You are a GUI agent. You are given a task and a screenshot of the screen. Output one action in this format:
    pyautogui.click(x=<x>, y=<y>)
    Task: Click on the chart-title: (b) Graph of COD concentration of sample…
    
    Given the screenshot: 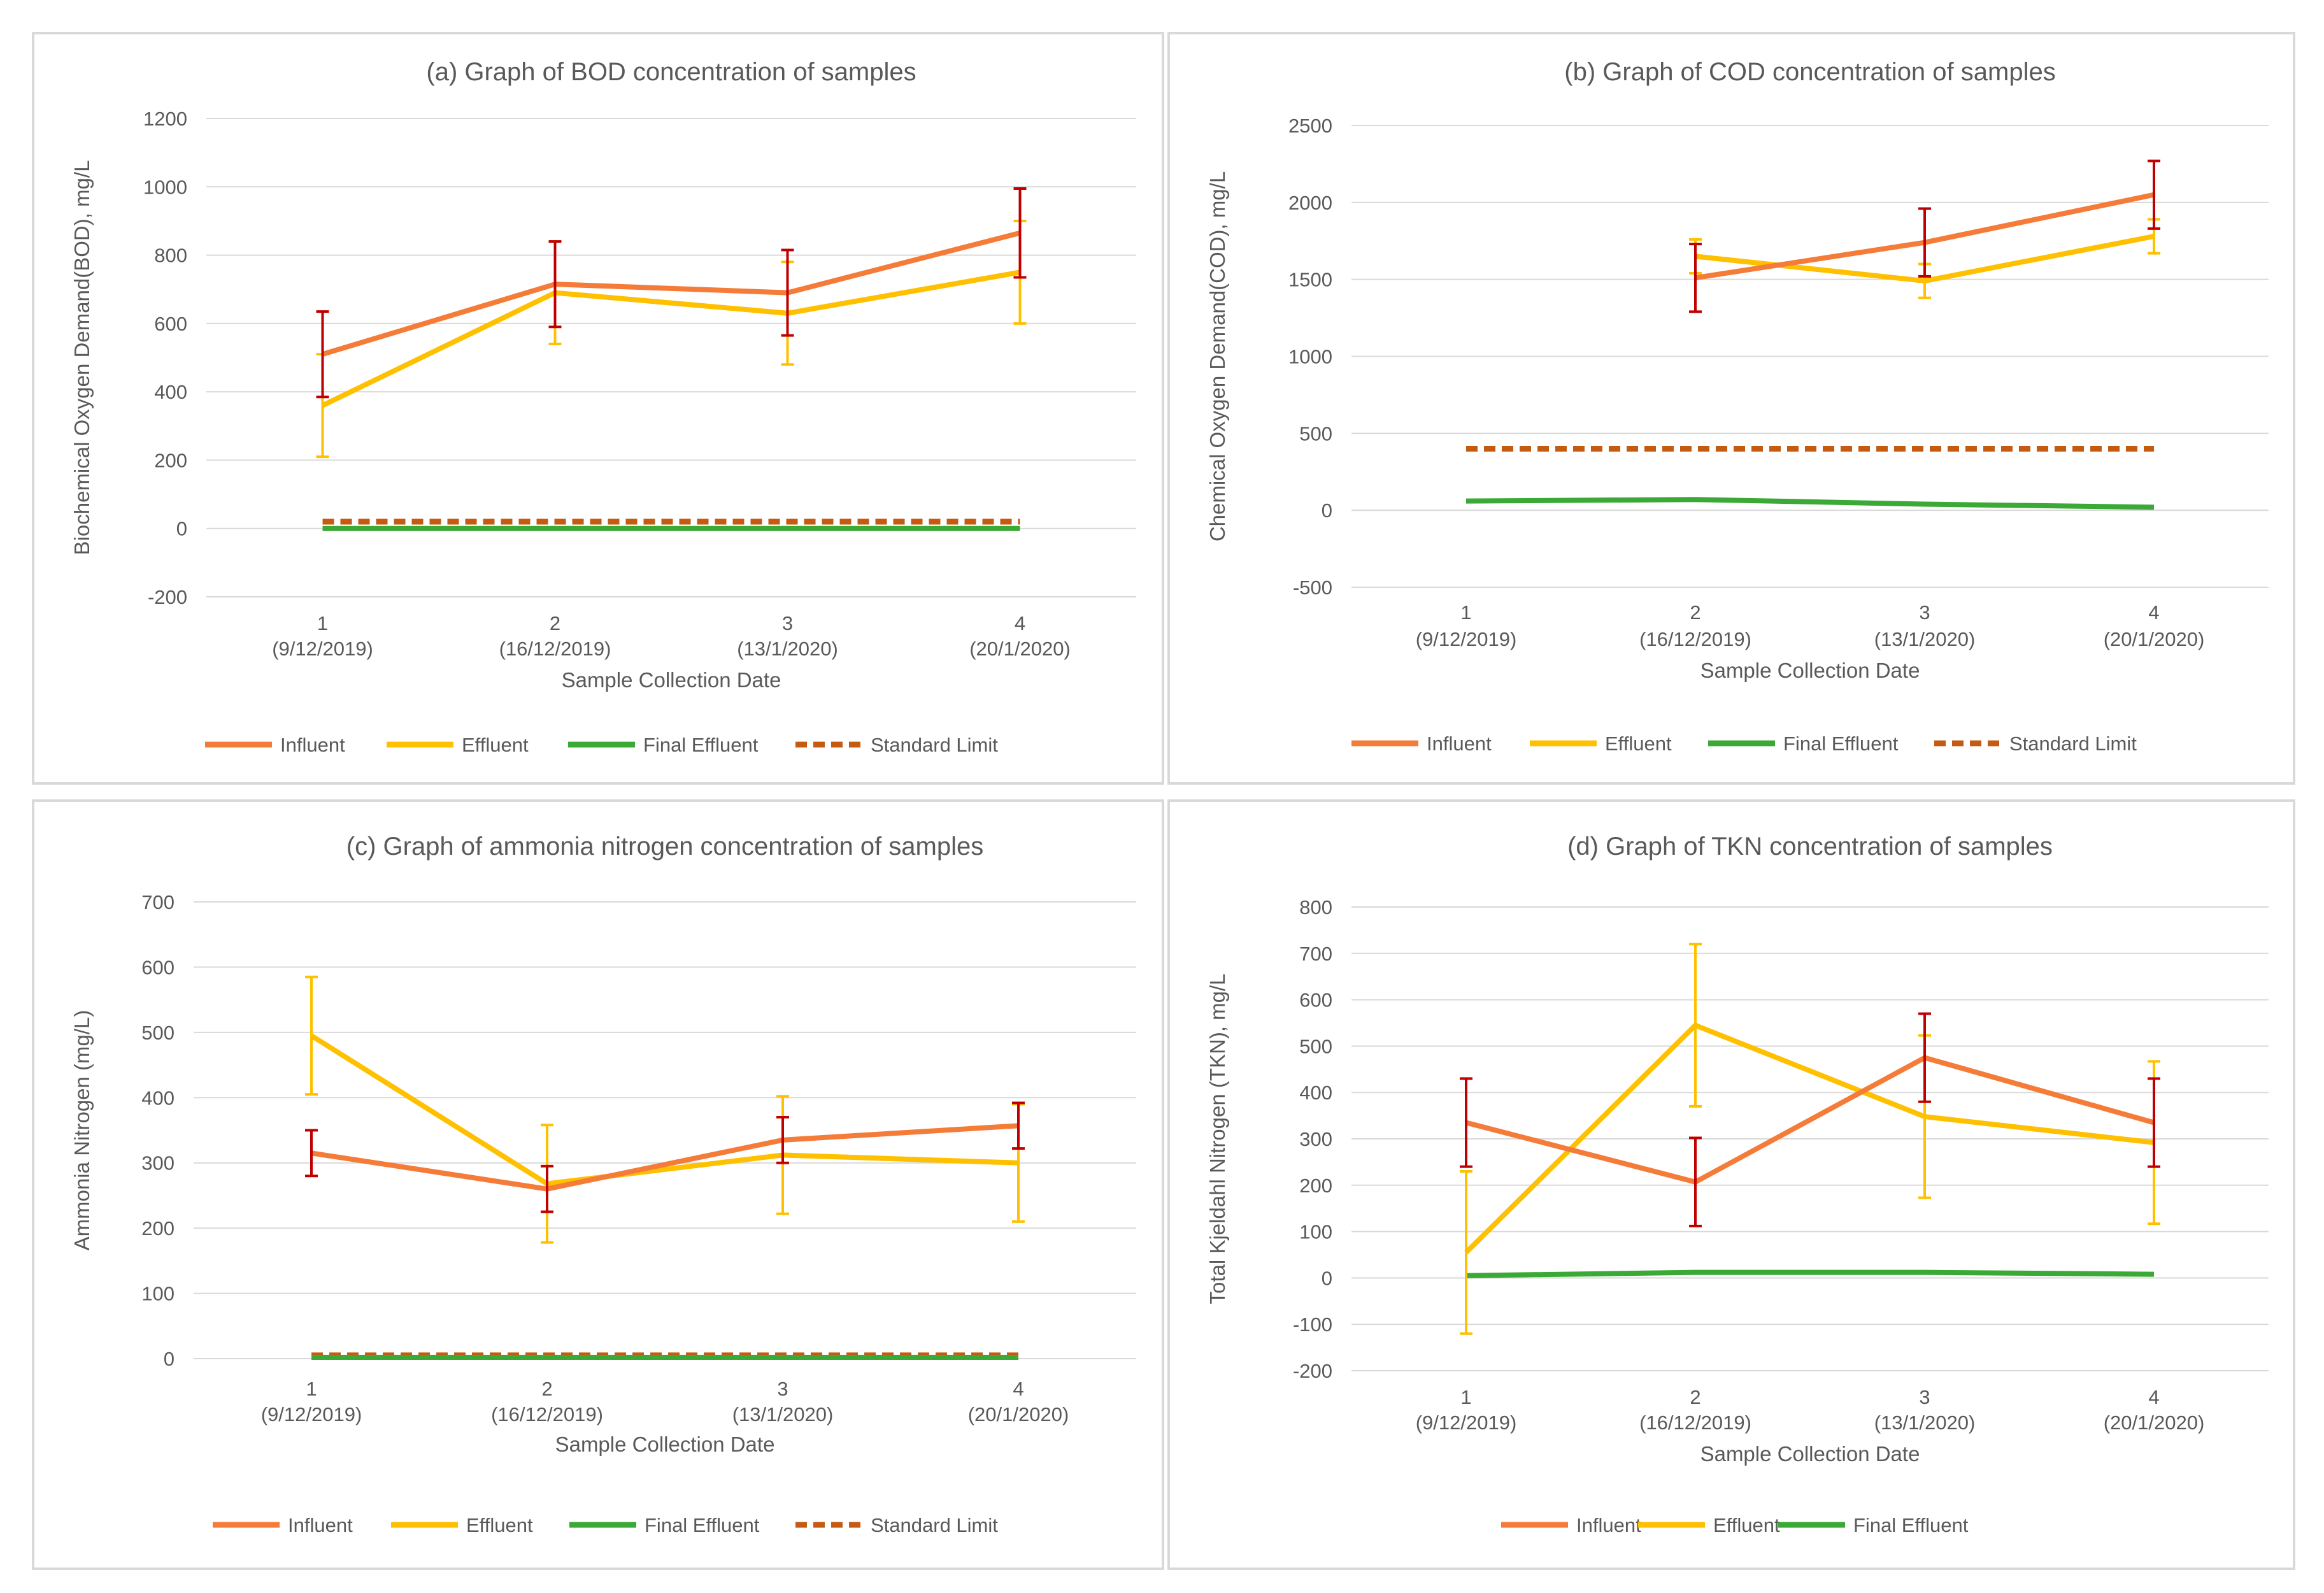 What is the action you would take?
    pyautogui.click(x=1809, y=72)
    